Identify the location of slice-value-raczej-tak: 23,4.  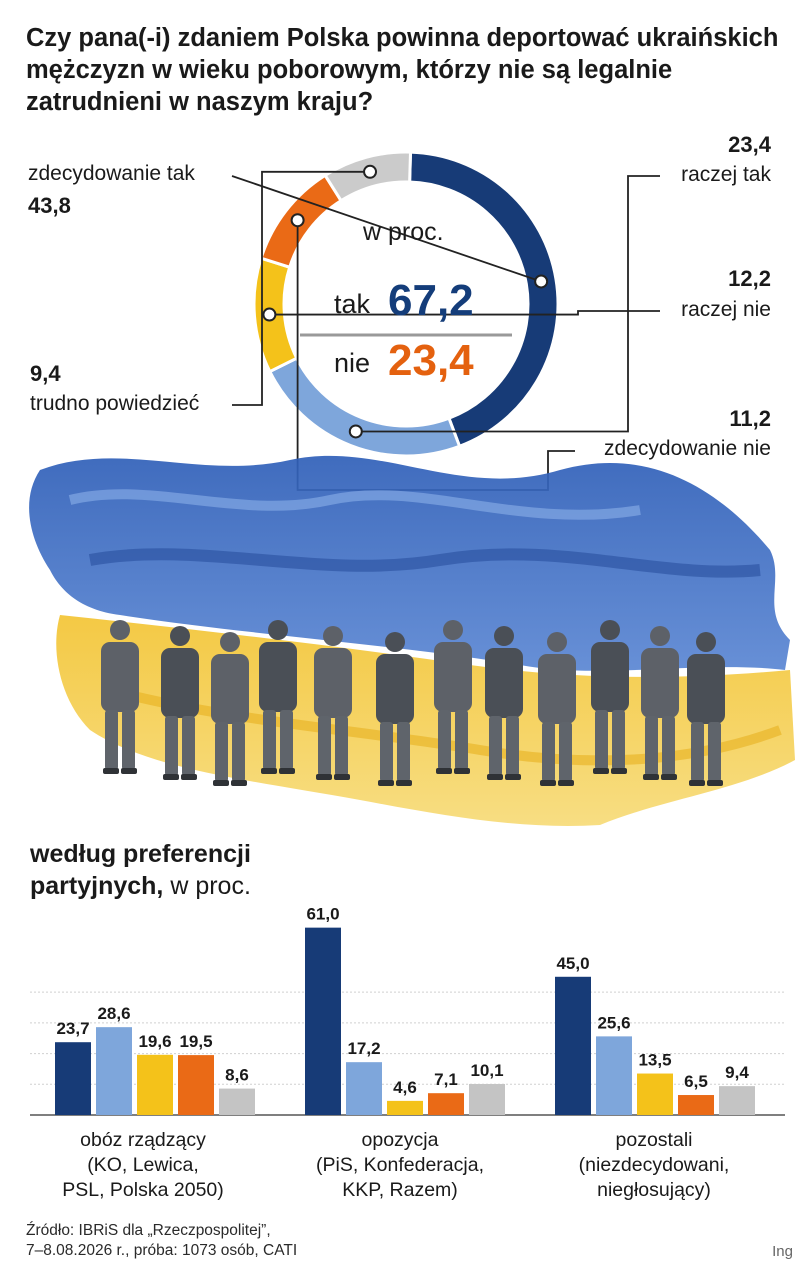
(749, 144).